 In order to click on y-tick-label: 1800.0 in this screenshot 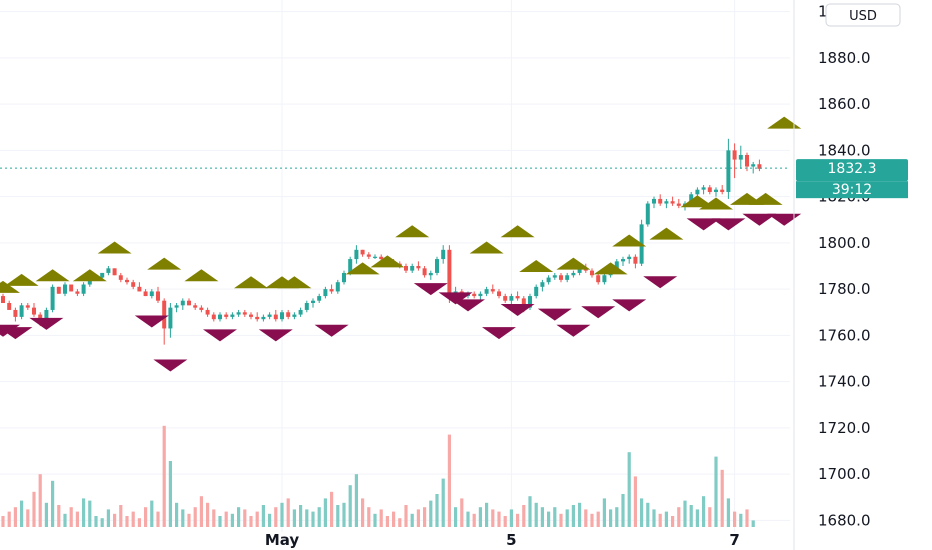, I will do `click(844, 243)`.